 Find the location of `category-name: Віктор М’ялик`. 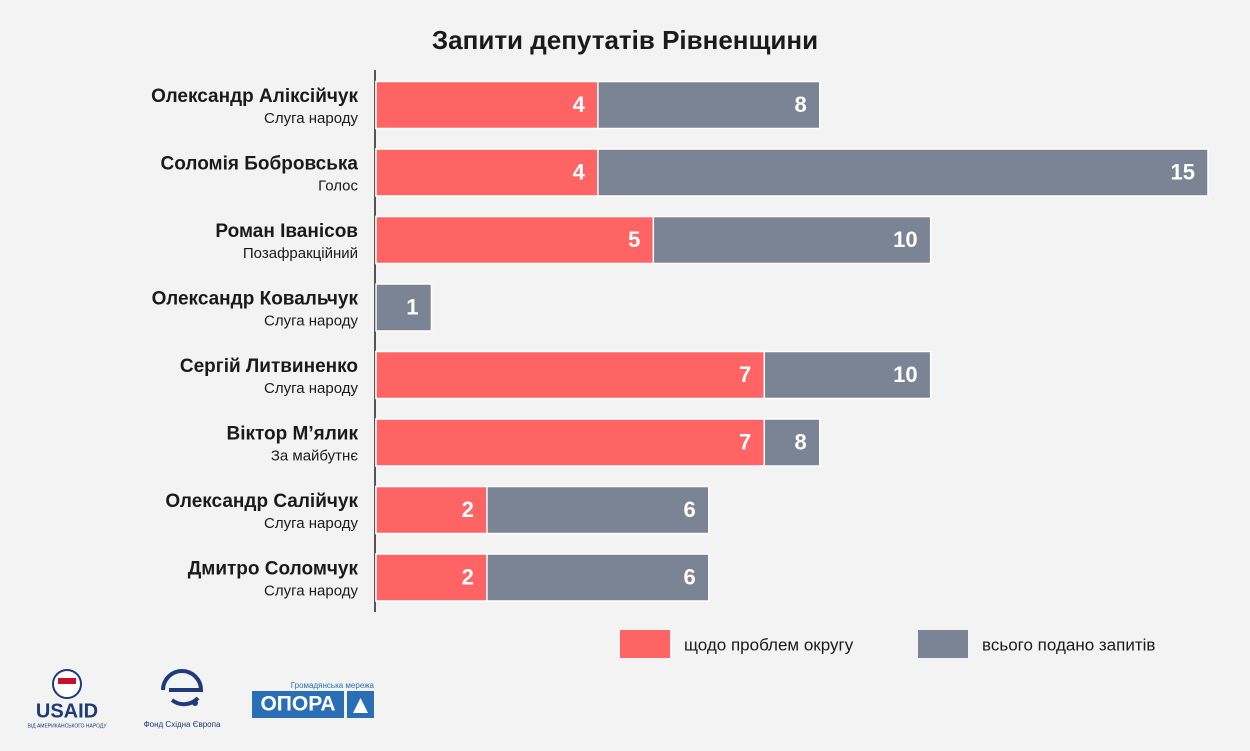

category-name: Віктор М’ялик is located at coordinates (292, 434).